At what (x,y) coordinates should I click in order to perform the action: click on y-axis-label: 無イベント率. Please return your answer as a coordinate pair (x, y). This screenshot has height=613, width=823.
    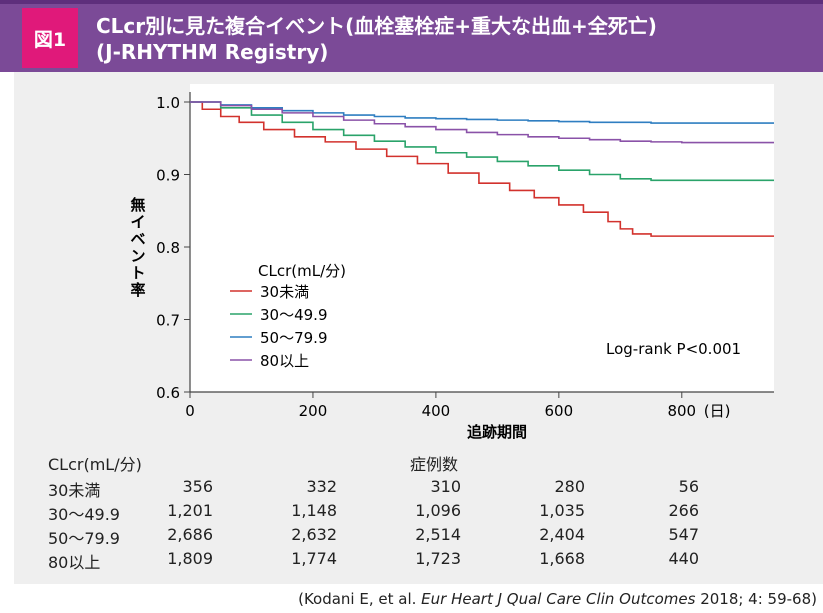
    Looking at the image, I should click on (137, 247).